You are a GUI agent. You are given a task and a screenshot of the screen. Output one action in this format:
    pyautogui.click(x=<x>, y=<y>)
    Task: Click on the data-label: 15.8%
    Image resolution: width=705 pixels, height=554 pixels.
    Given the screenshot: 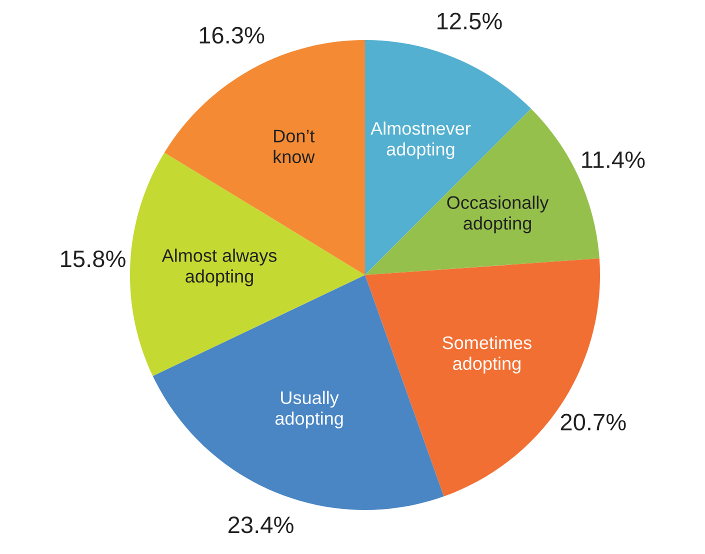 What is the action you would take?
    pyautogui.click(x=93, y=259)
    